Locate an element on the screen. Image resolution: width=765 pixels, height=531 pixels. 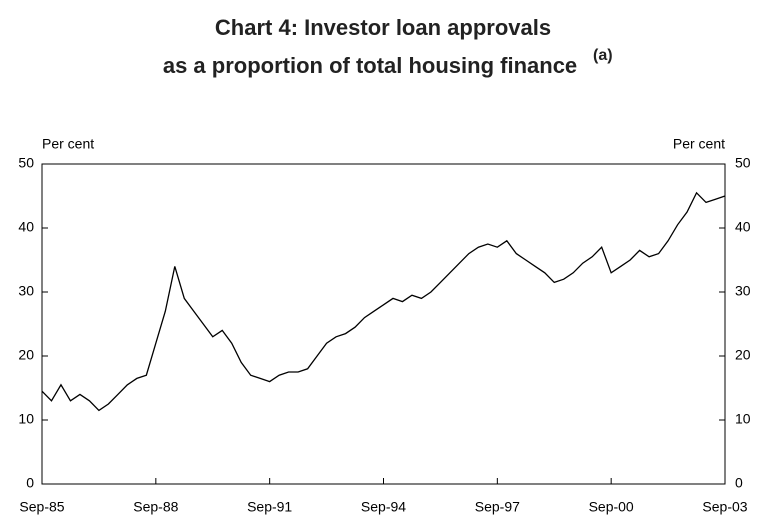
y-tick-label: 50 is located at coordinates (26, 163).